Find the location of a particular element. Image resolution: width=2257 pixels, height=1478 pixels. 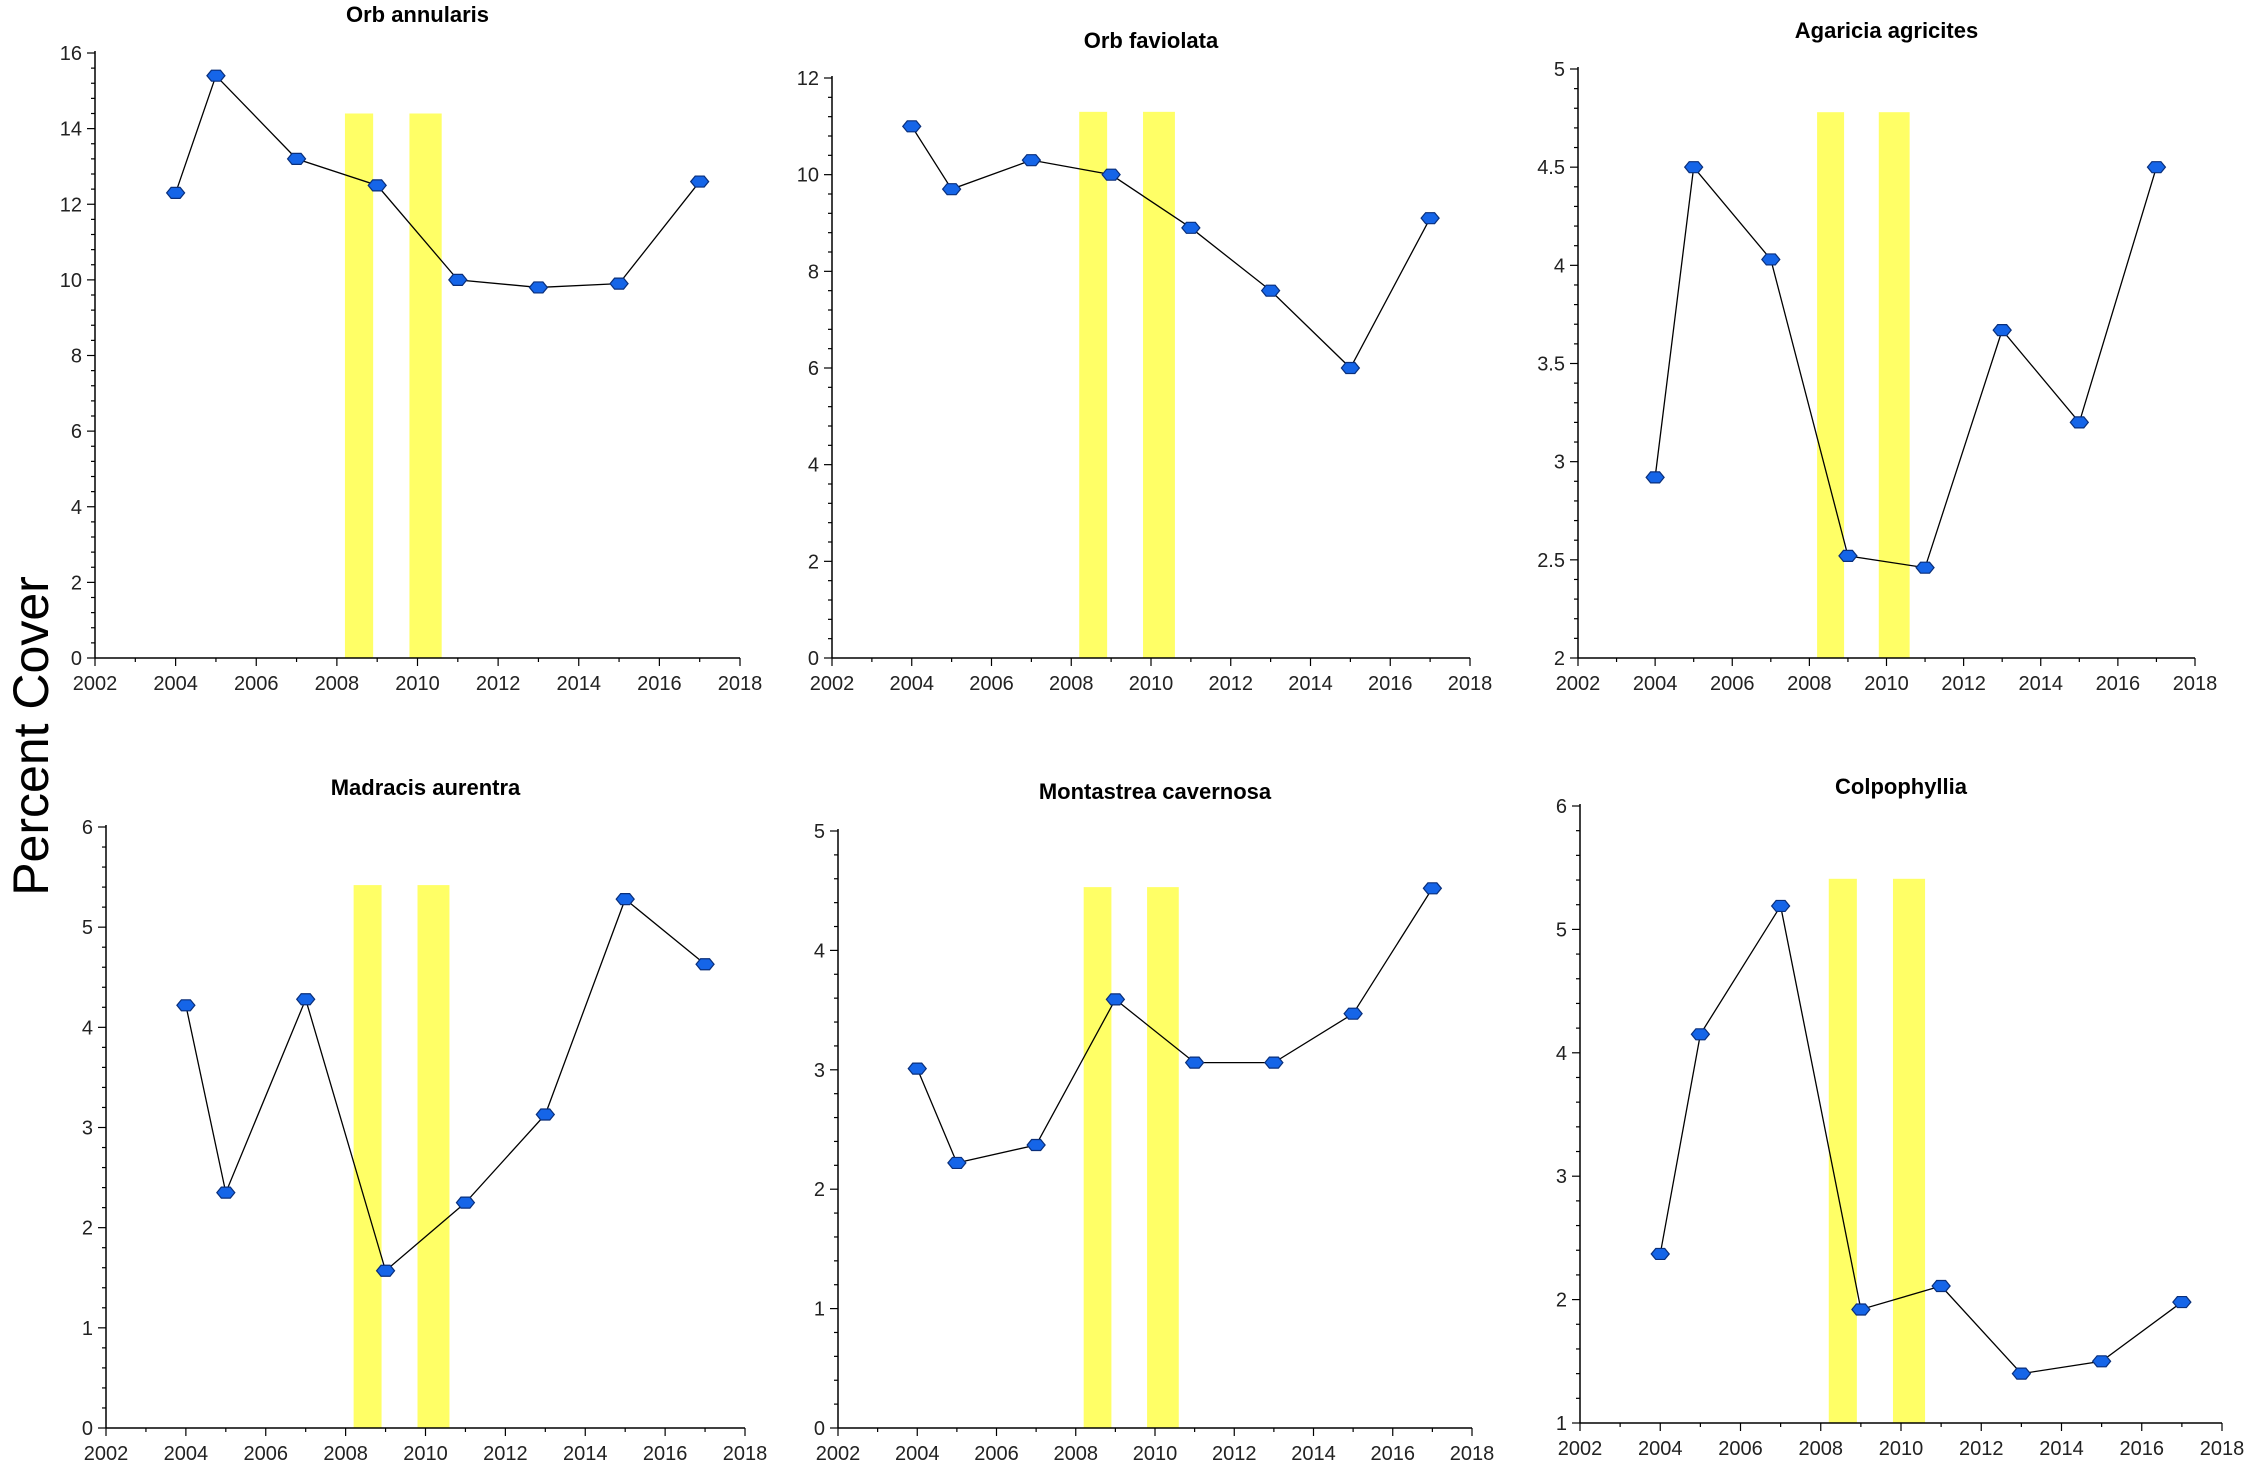

chart-title: Orb faviolata is located at coordinates (1151, 40).